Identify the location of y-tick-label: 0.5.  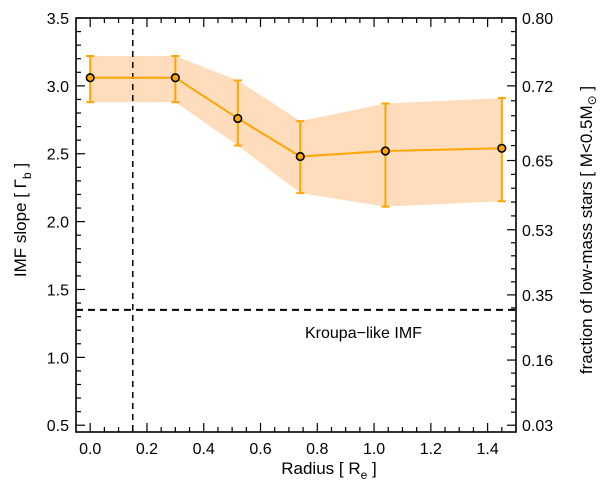
(58, 426).